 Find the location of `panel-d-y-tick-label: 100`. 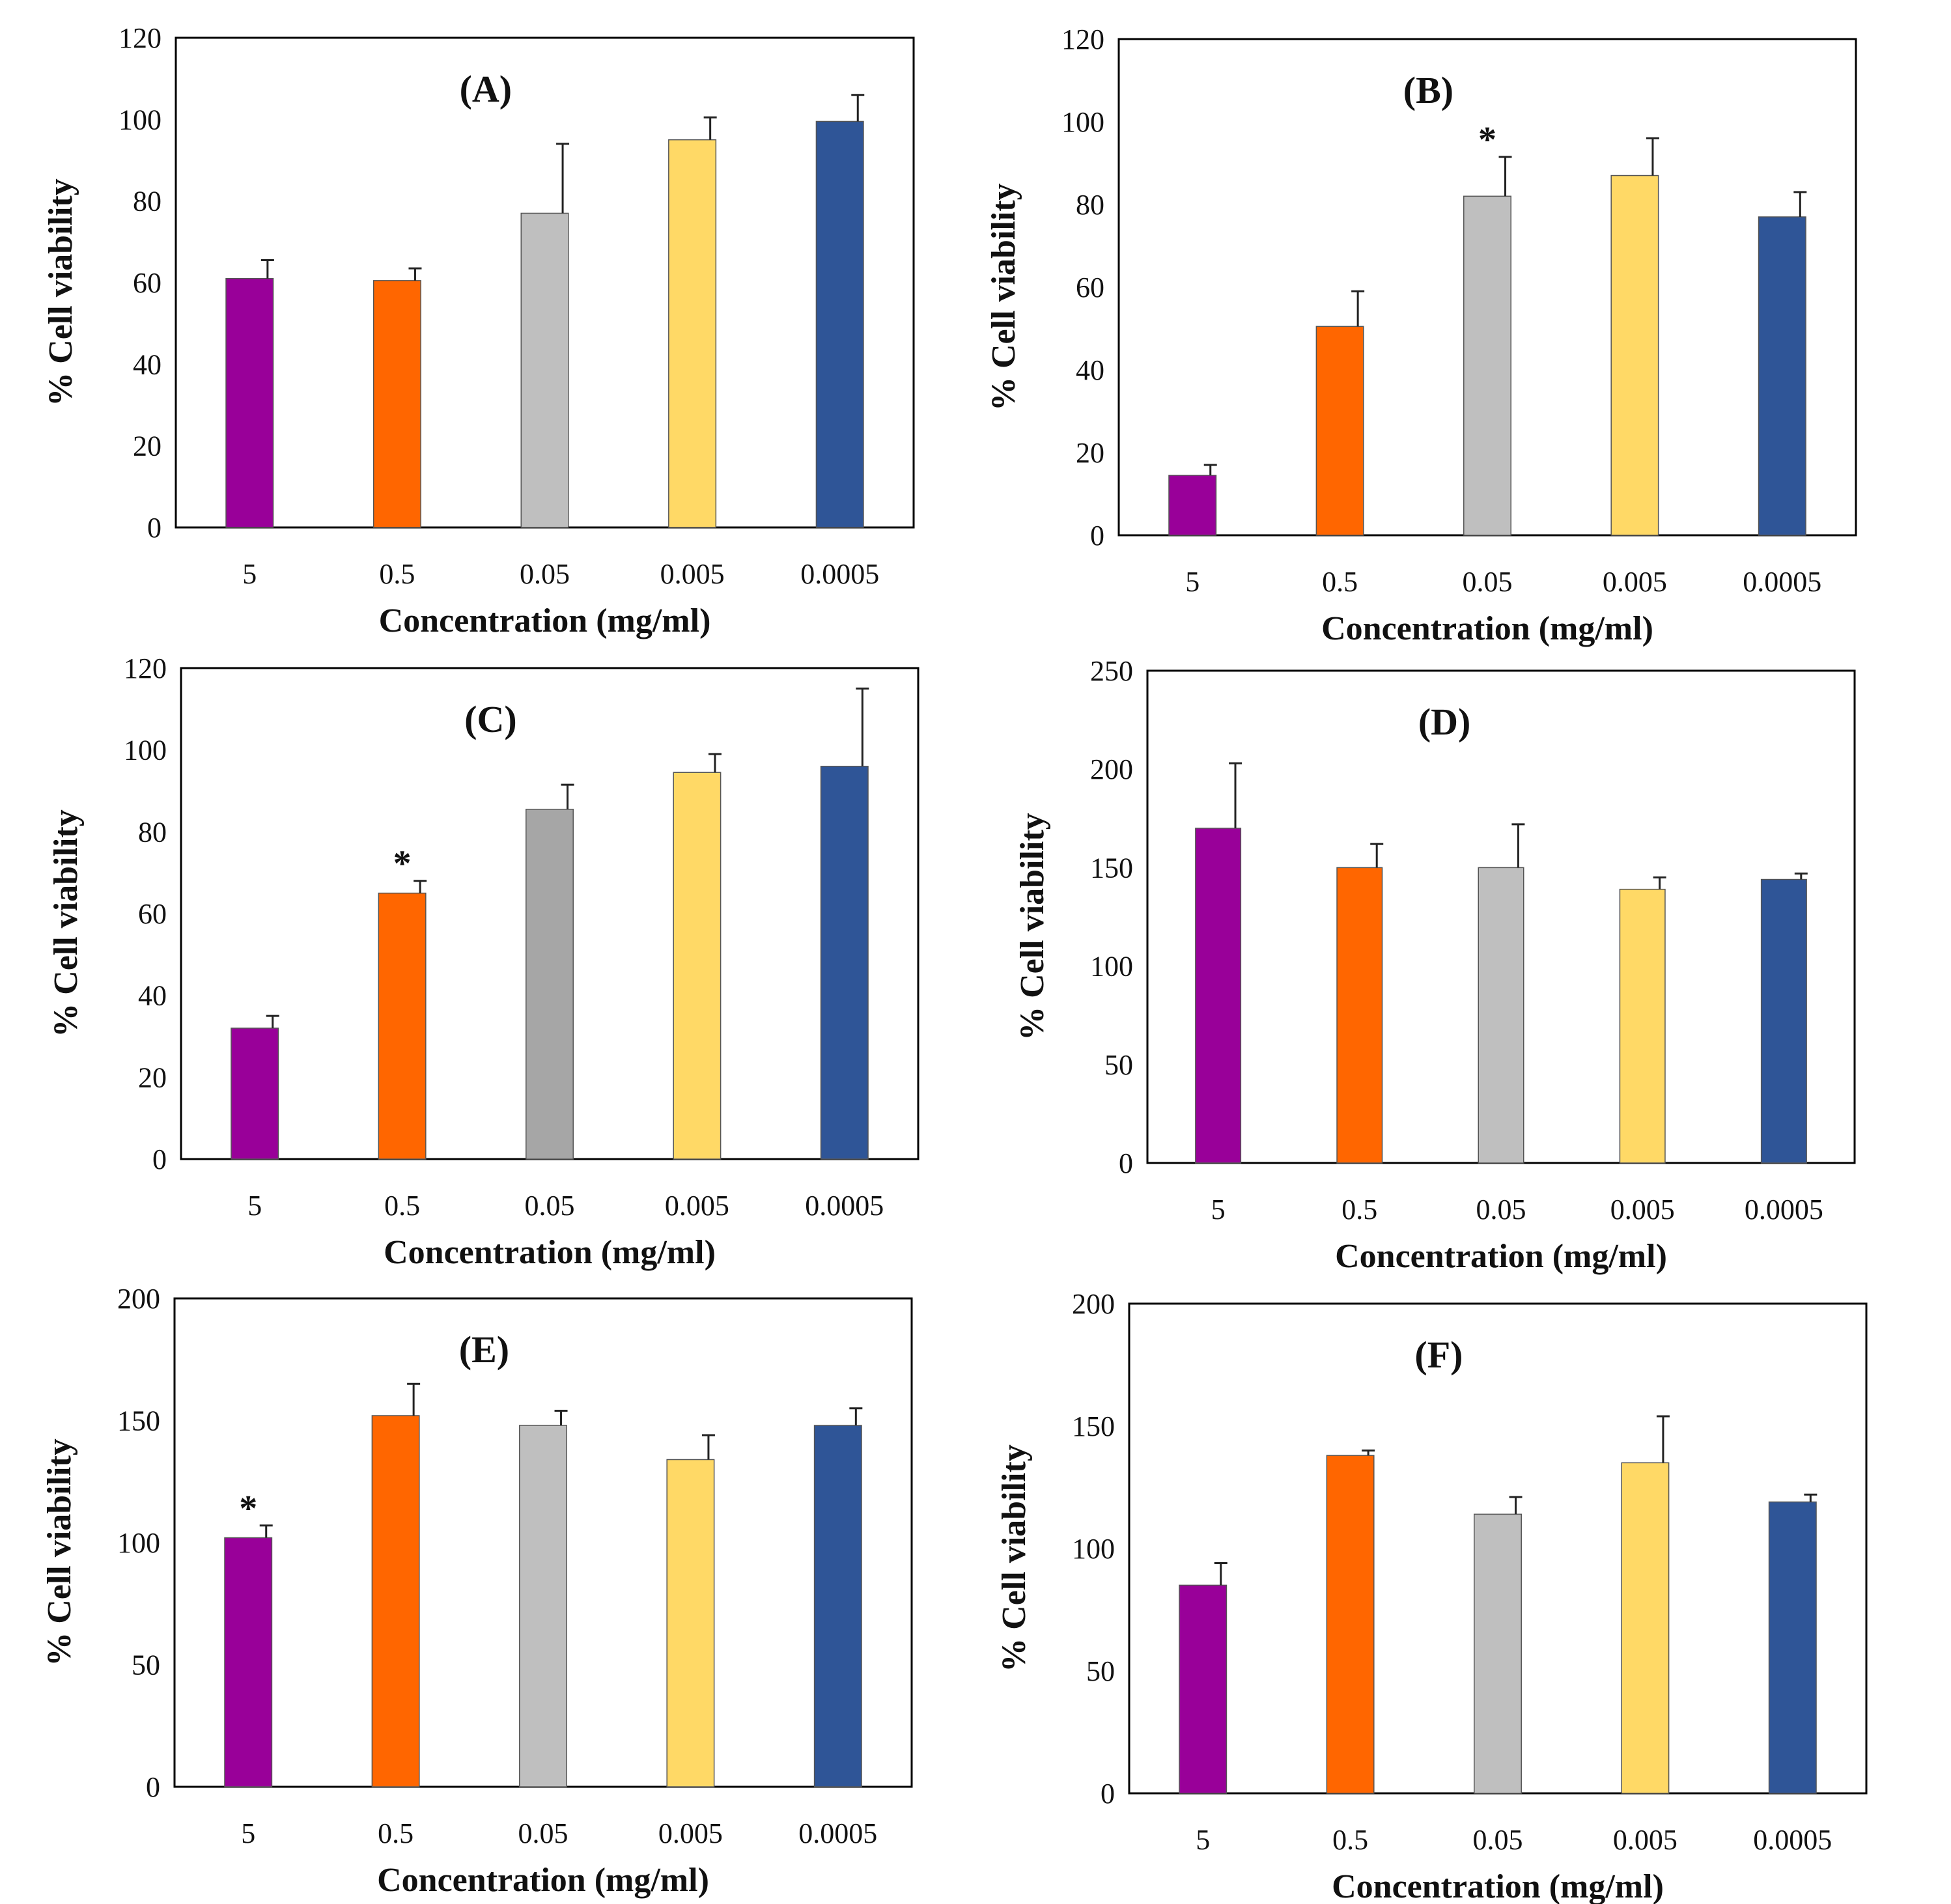

panel-d-y-tick-label: 100 is located at coordinates (1111, 967).